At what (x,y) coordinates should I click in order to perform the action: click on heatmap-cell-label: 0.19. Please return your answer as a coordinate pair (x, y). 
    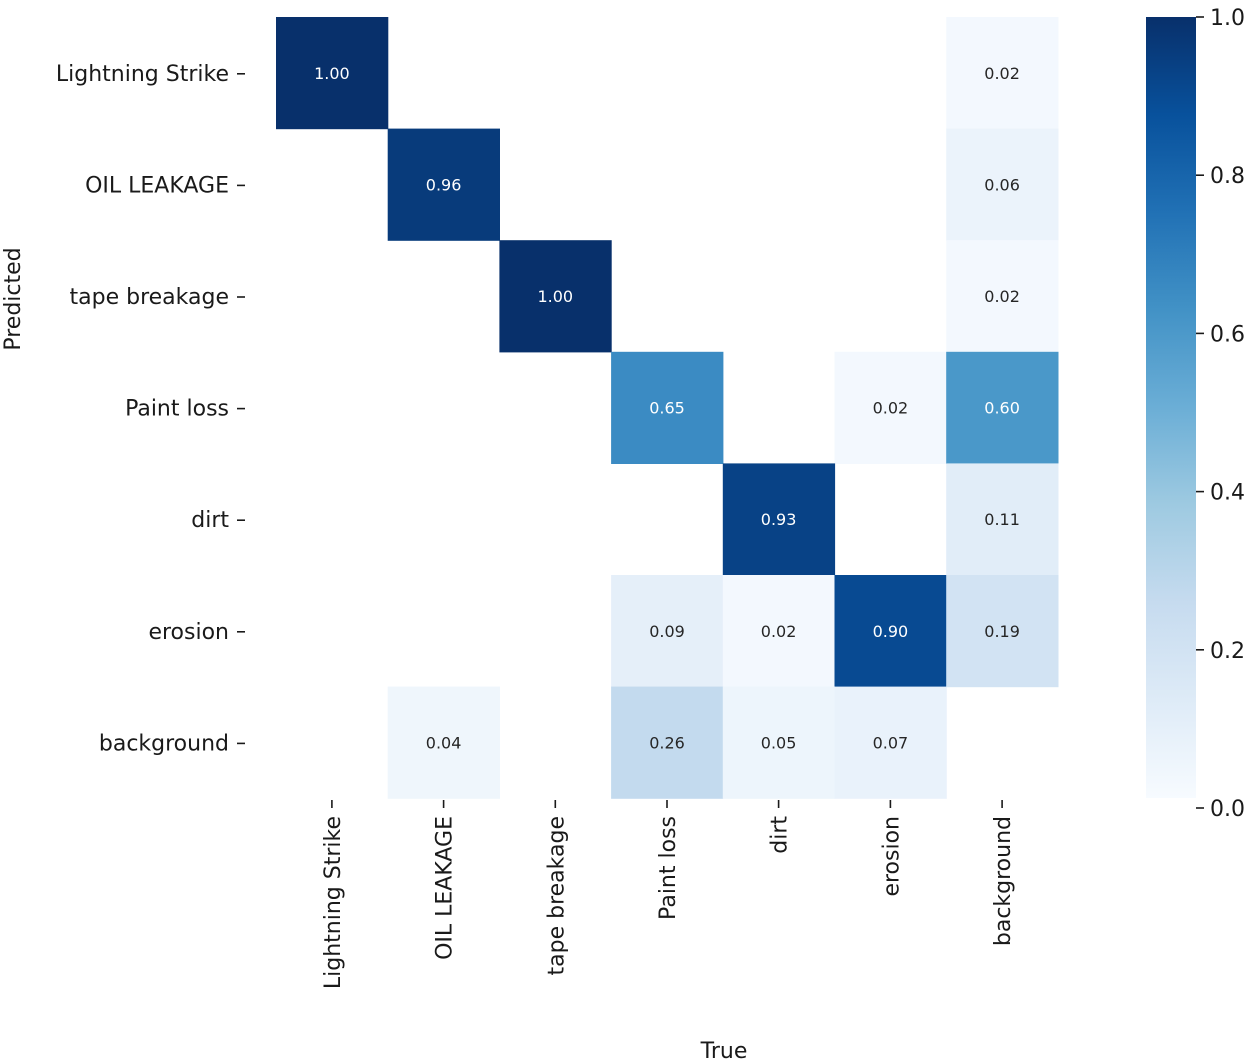
    Looking at the image, I should click on (1002, 631).